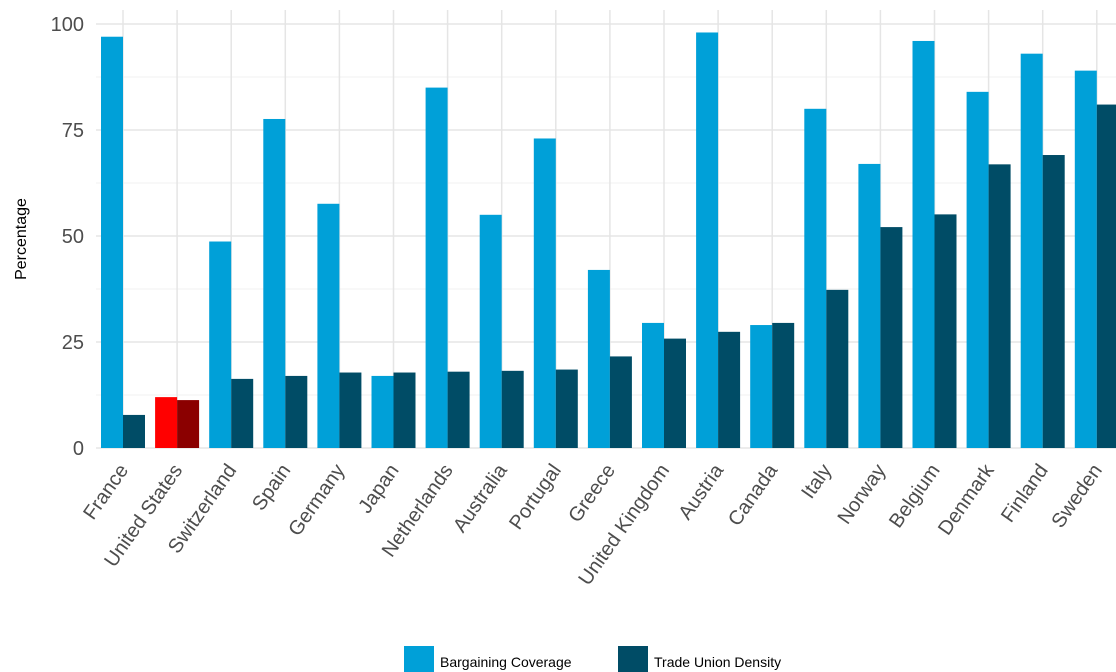  Describe the element at coordinates (404, 410) in the screenshot. I see `bar-trade-union-density-japan` at that location.